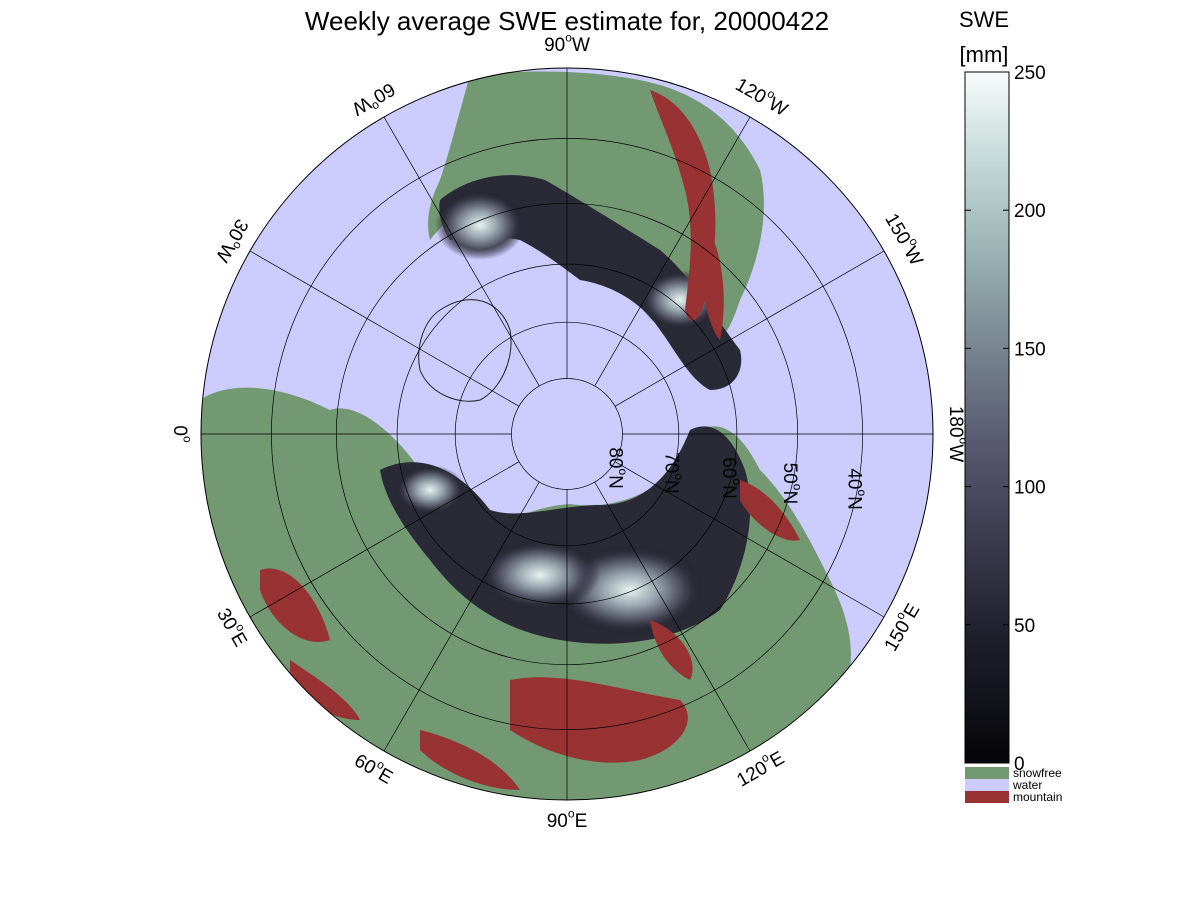 The width and height of the screenshot is (1200, 900). What do you see at coordinates (480, 225) in the screenshot?
I see `canada-deep-snow-patch` at bounding box center [480, 225].